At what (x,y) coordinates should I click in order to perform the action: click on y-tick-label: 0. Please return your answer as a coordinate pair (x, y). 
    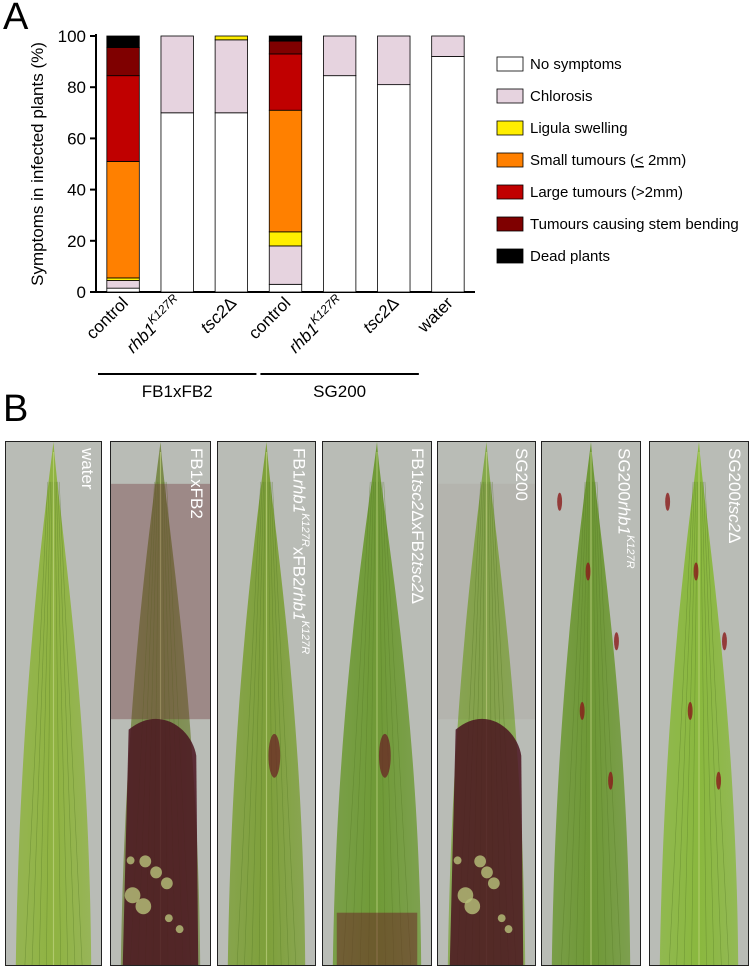
    Looking at the image, I should click on (81, 292).